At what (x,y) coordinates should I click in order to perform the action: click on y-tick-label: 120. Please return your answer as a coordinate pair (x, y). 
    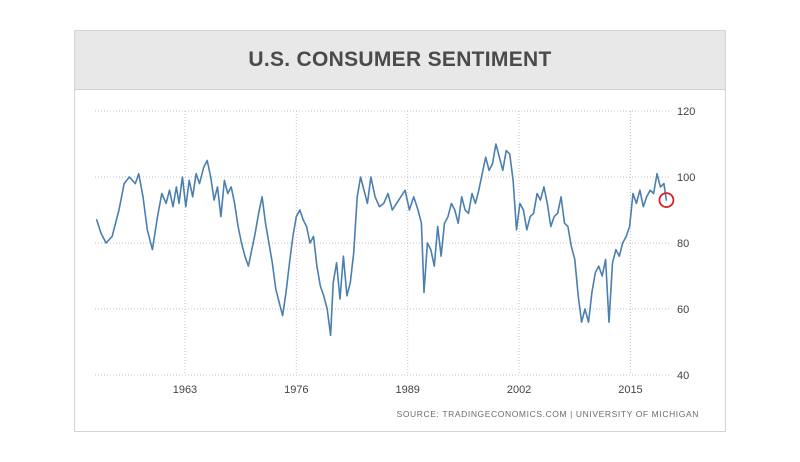
    Looking at the image, I should click on (686, 112).